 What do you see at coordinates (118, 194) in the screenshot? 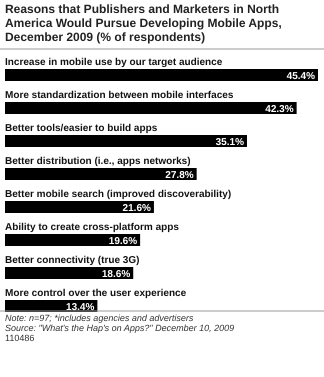
I see `y-tick-label: Better mobile search (improved discoverability)` at bounding box center [118, 194].